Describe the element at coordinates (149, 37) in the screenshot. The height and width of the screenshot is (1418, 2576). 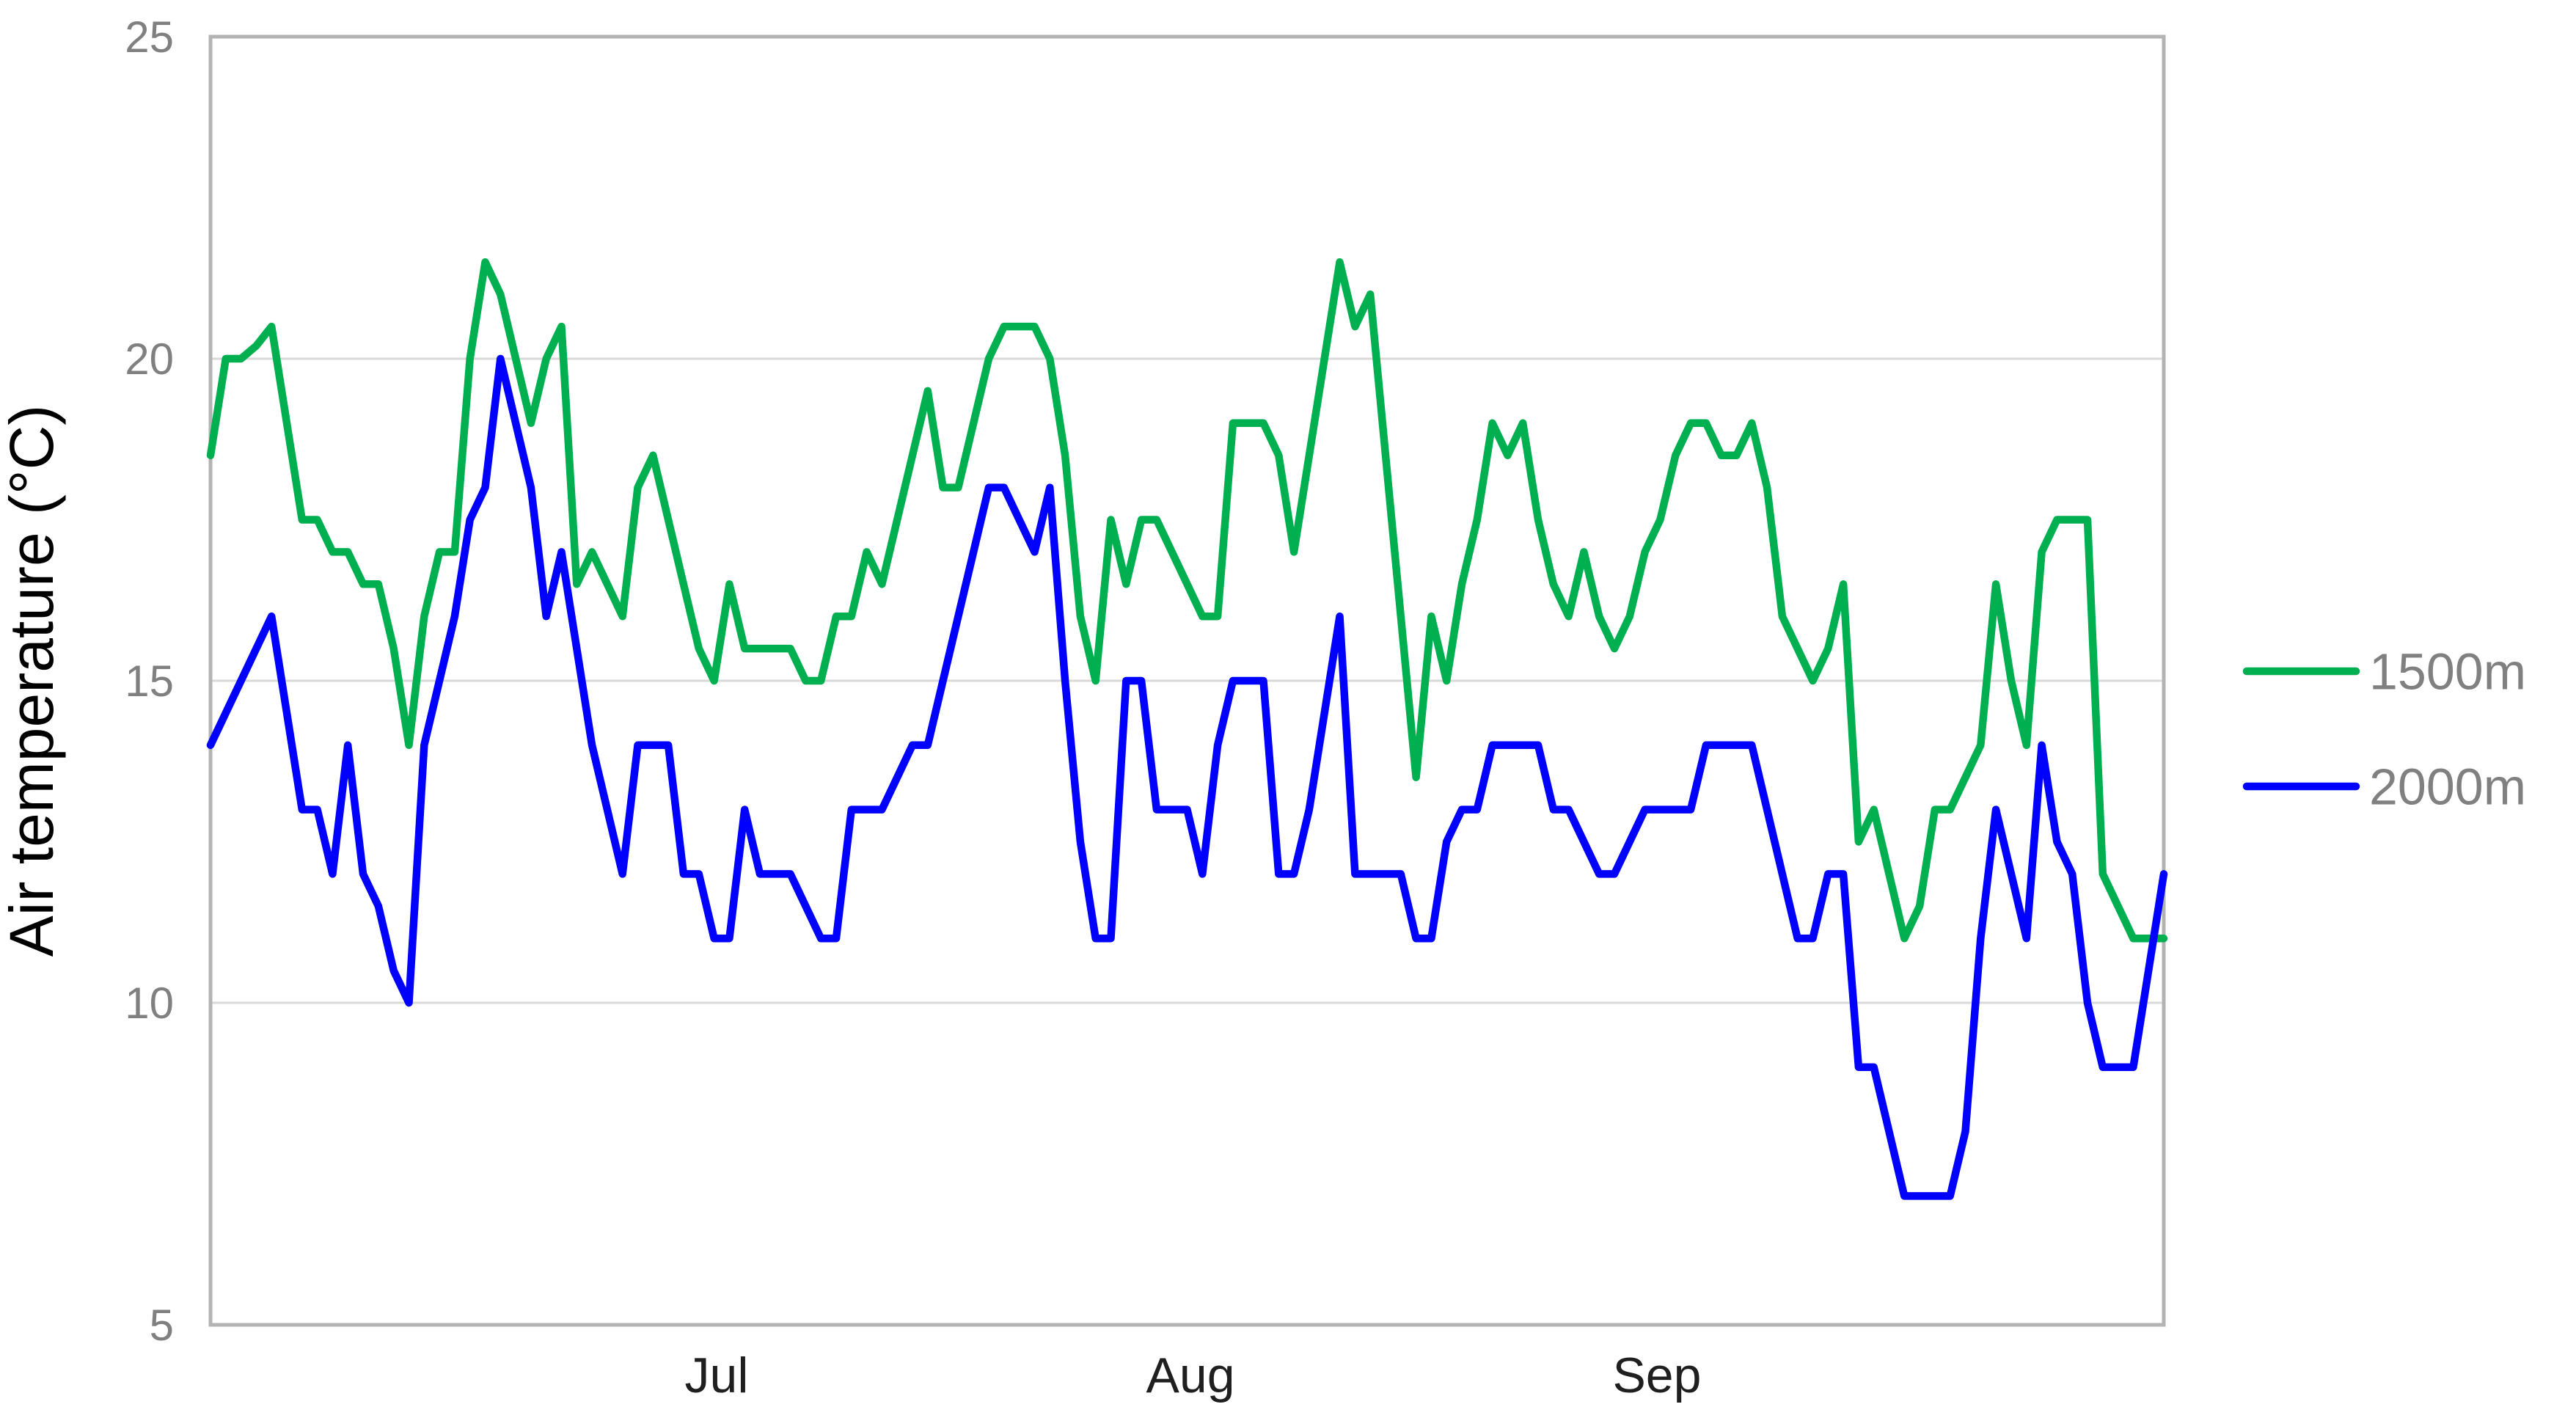
I see `y-tick-label-25: 25` at that location.